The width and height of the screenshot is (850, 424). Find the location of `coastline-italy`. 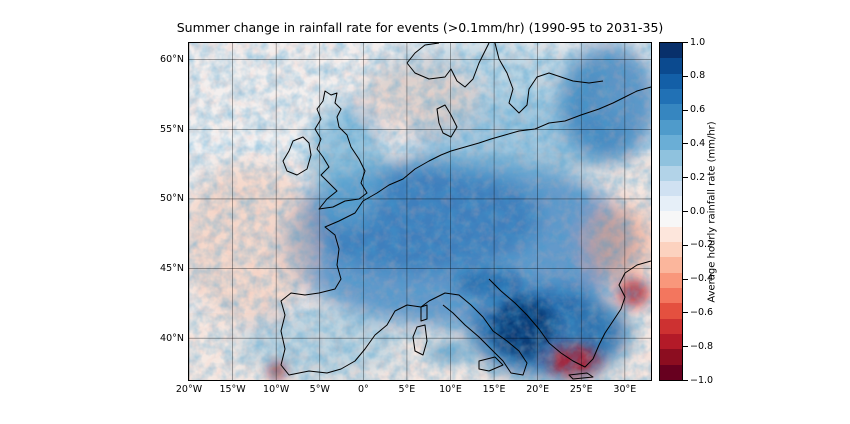

coastline-italy is located at coordinates (478, 334).